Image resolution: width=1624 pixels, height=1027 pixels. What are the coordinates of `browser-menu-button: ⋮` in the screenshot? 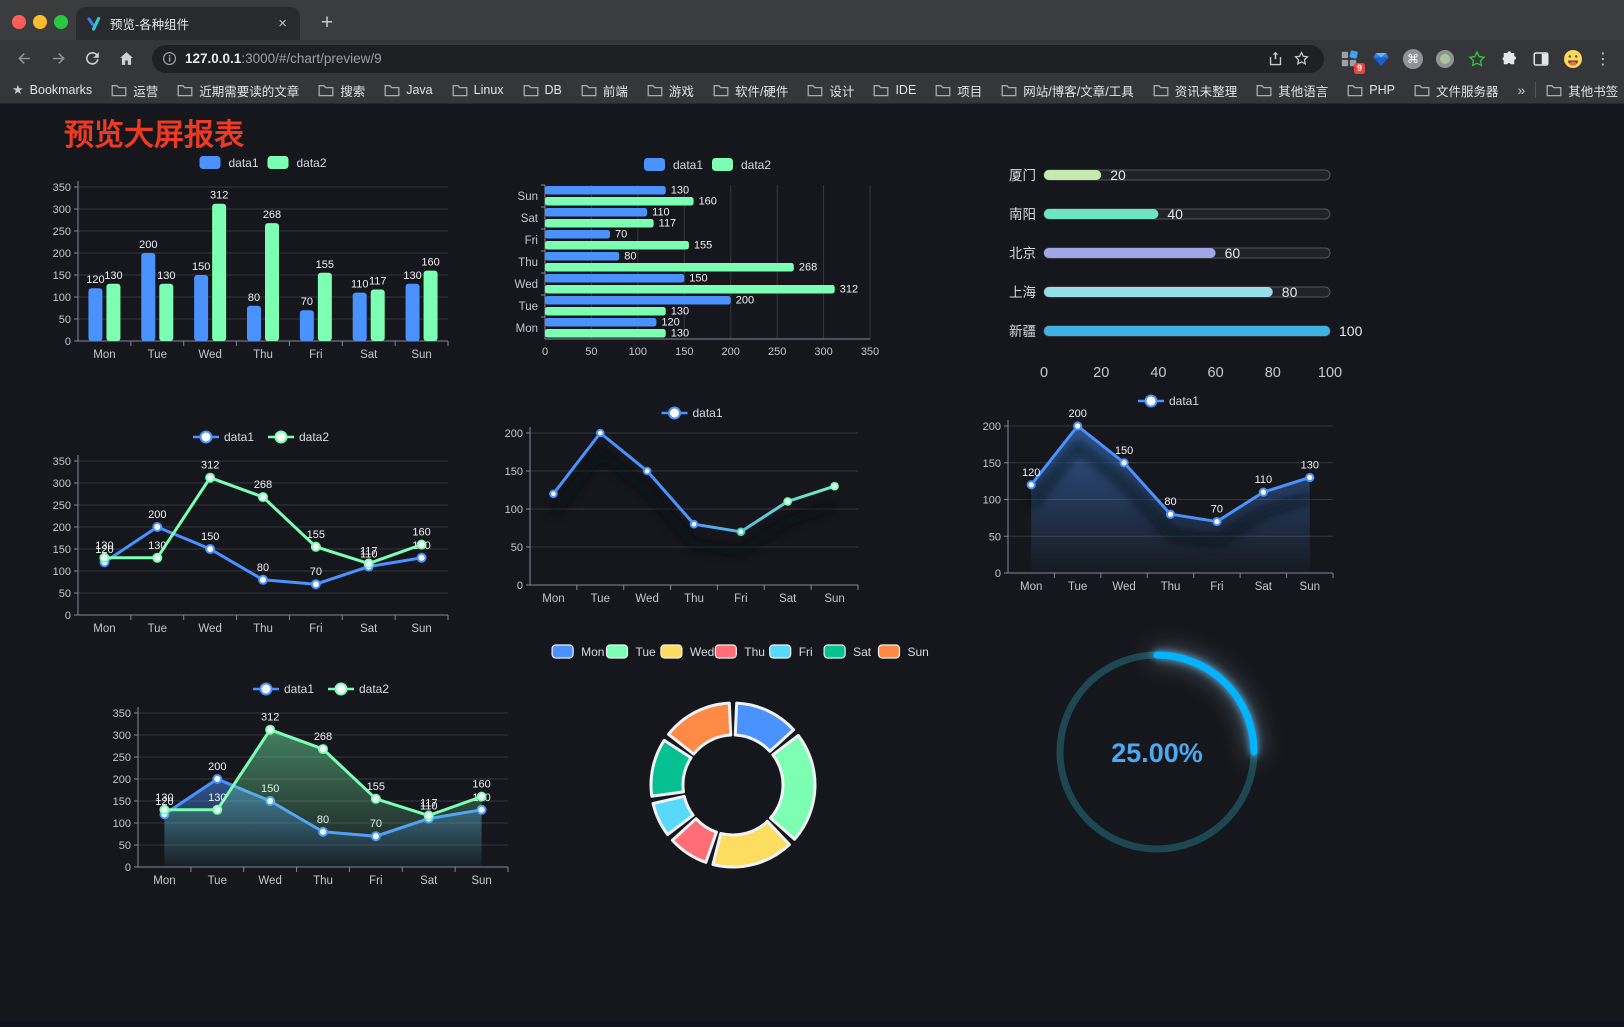 It's located at (1603, 59).